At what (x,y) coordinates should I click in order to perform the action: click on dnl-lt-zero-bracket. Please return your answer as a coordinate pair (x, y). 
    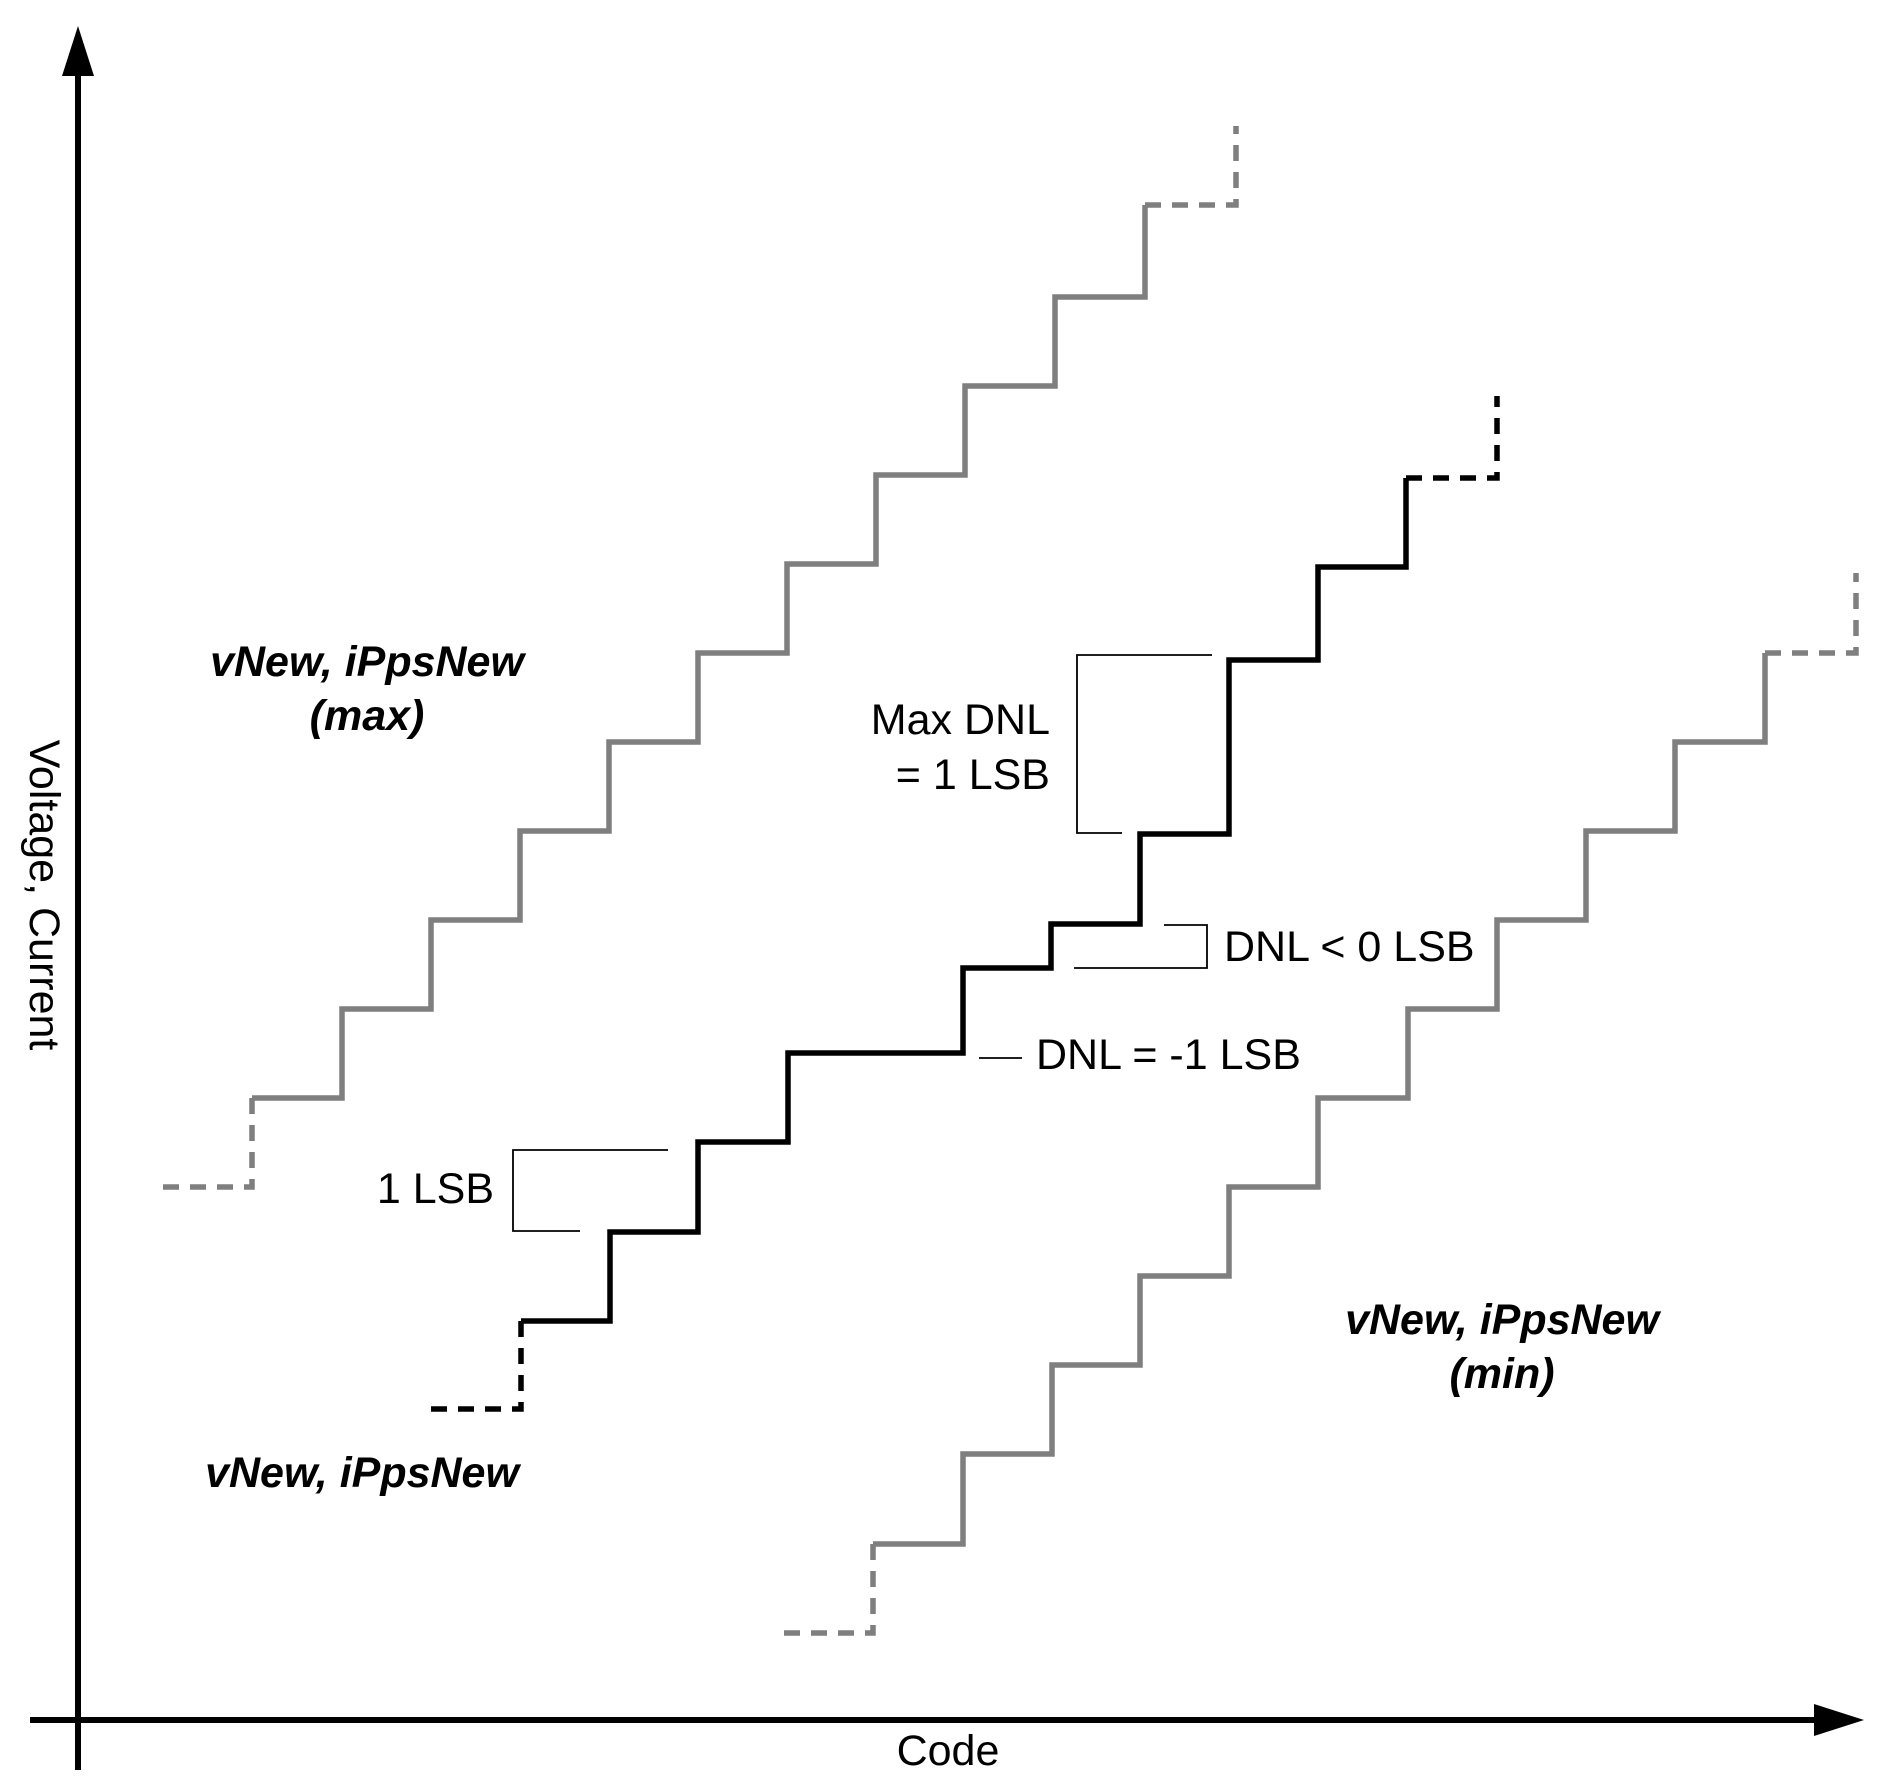
    Looking at the image, I should click on (1141, 946).